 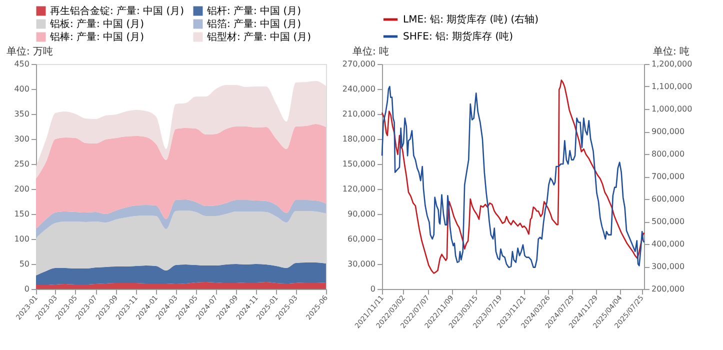 I want to click on y2-tick-label: 1,200,000, so click(x=672, y=64).